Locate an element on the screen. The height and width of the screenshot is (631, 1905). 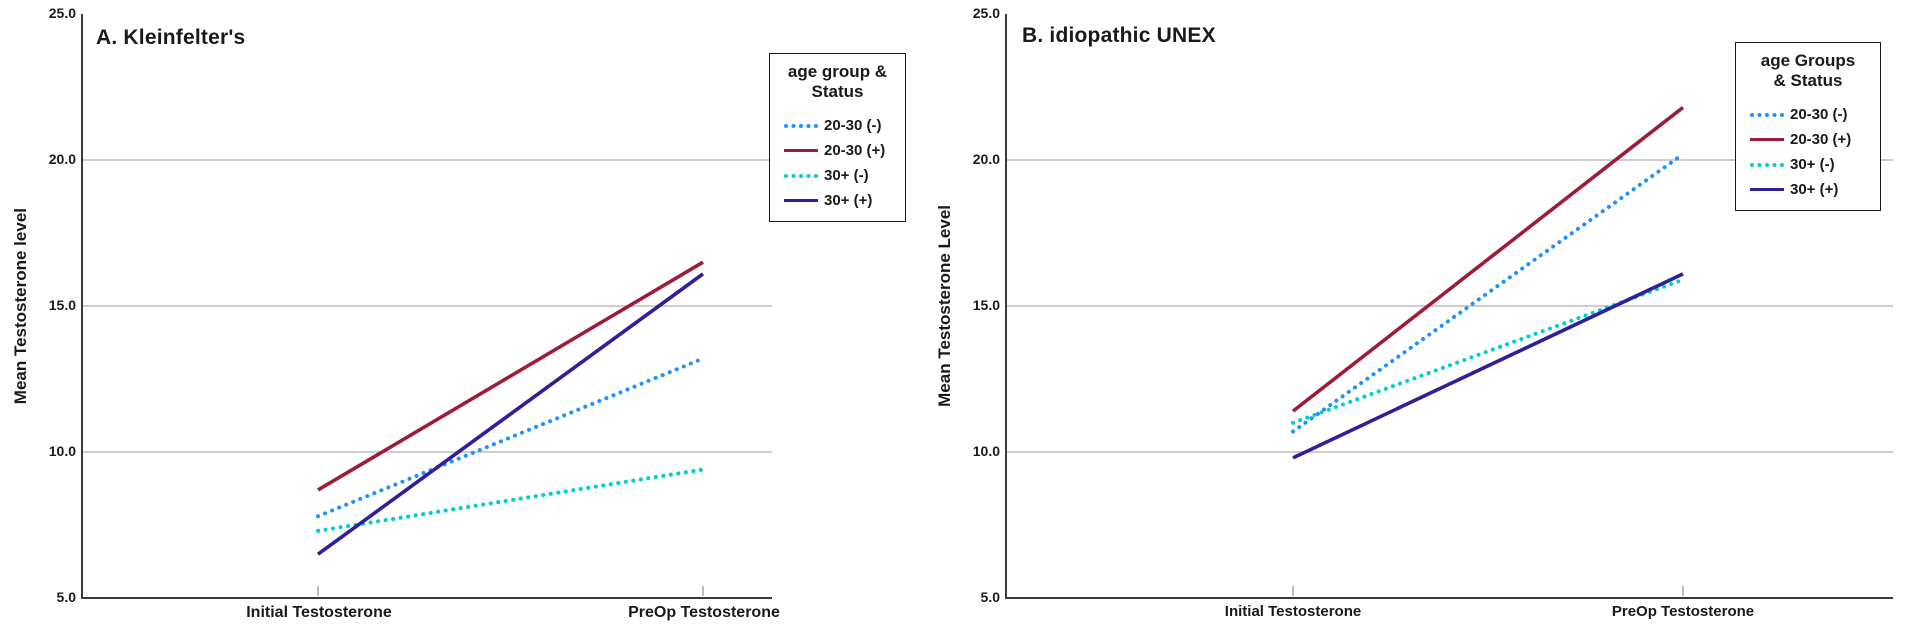
panel-a-y-axis-label: Mean Testosterone level is located at coordinates (20, 306).